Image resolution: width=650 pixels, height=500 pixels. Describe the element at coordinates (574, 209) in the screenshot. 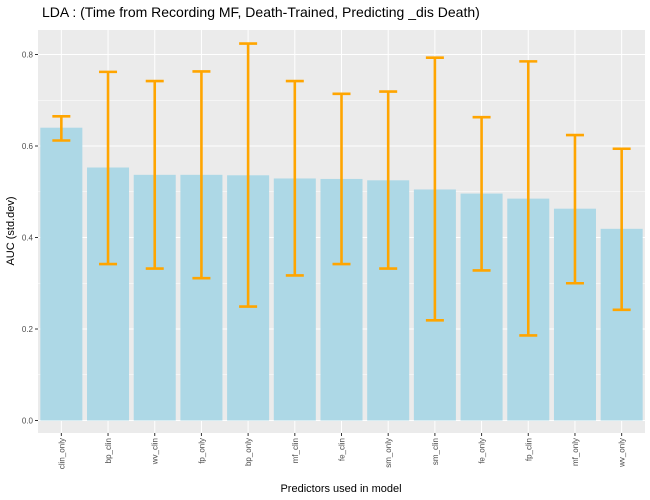

I see `error-bar-mf_only` at that location.